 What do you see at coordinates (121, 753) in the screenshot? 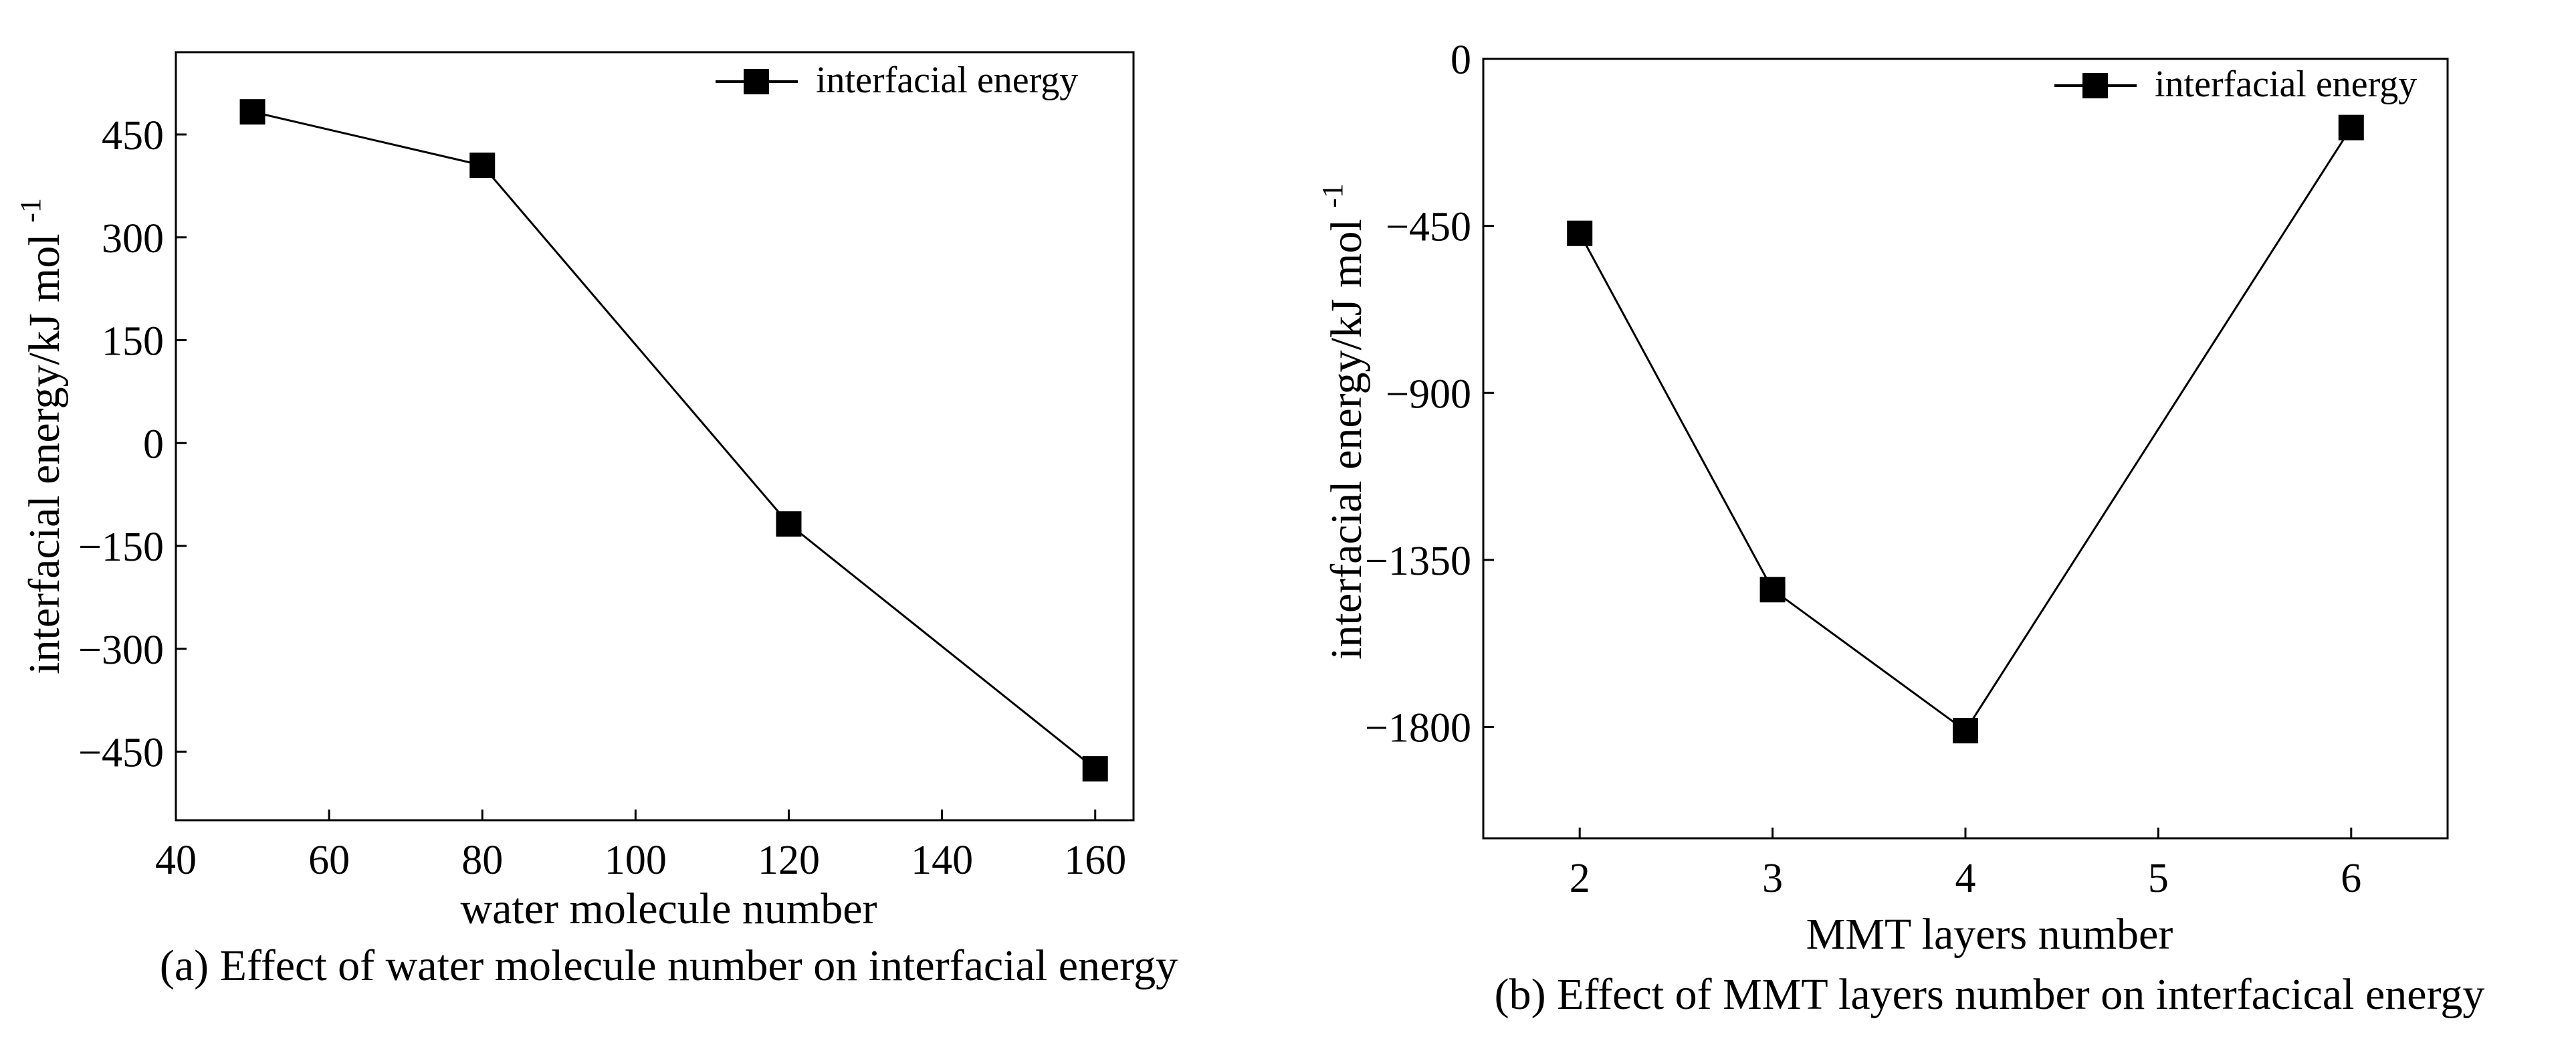
I see `chart-a-y-tick-label: −450` at bounding box center [121, 753].